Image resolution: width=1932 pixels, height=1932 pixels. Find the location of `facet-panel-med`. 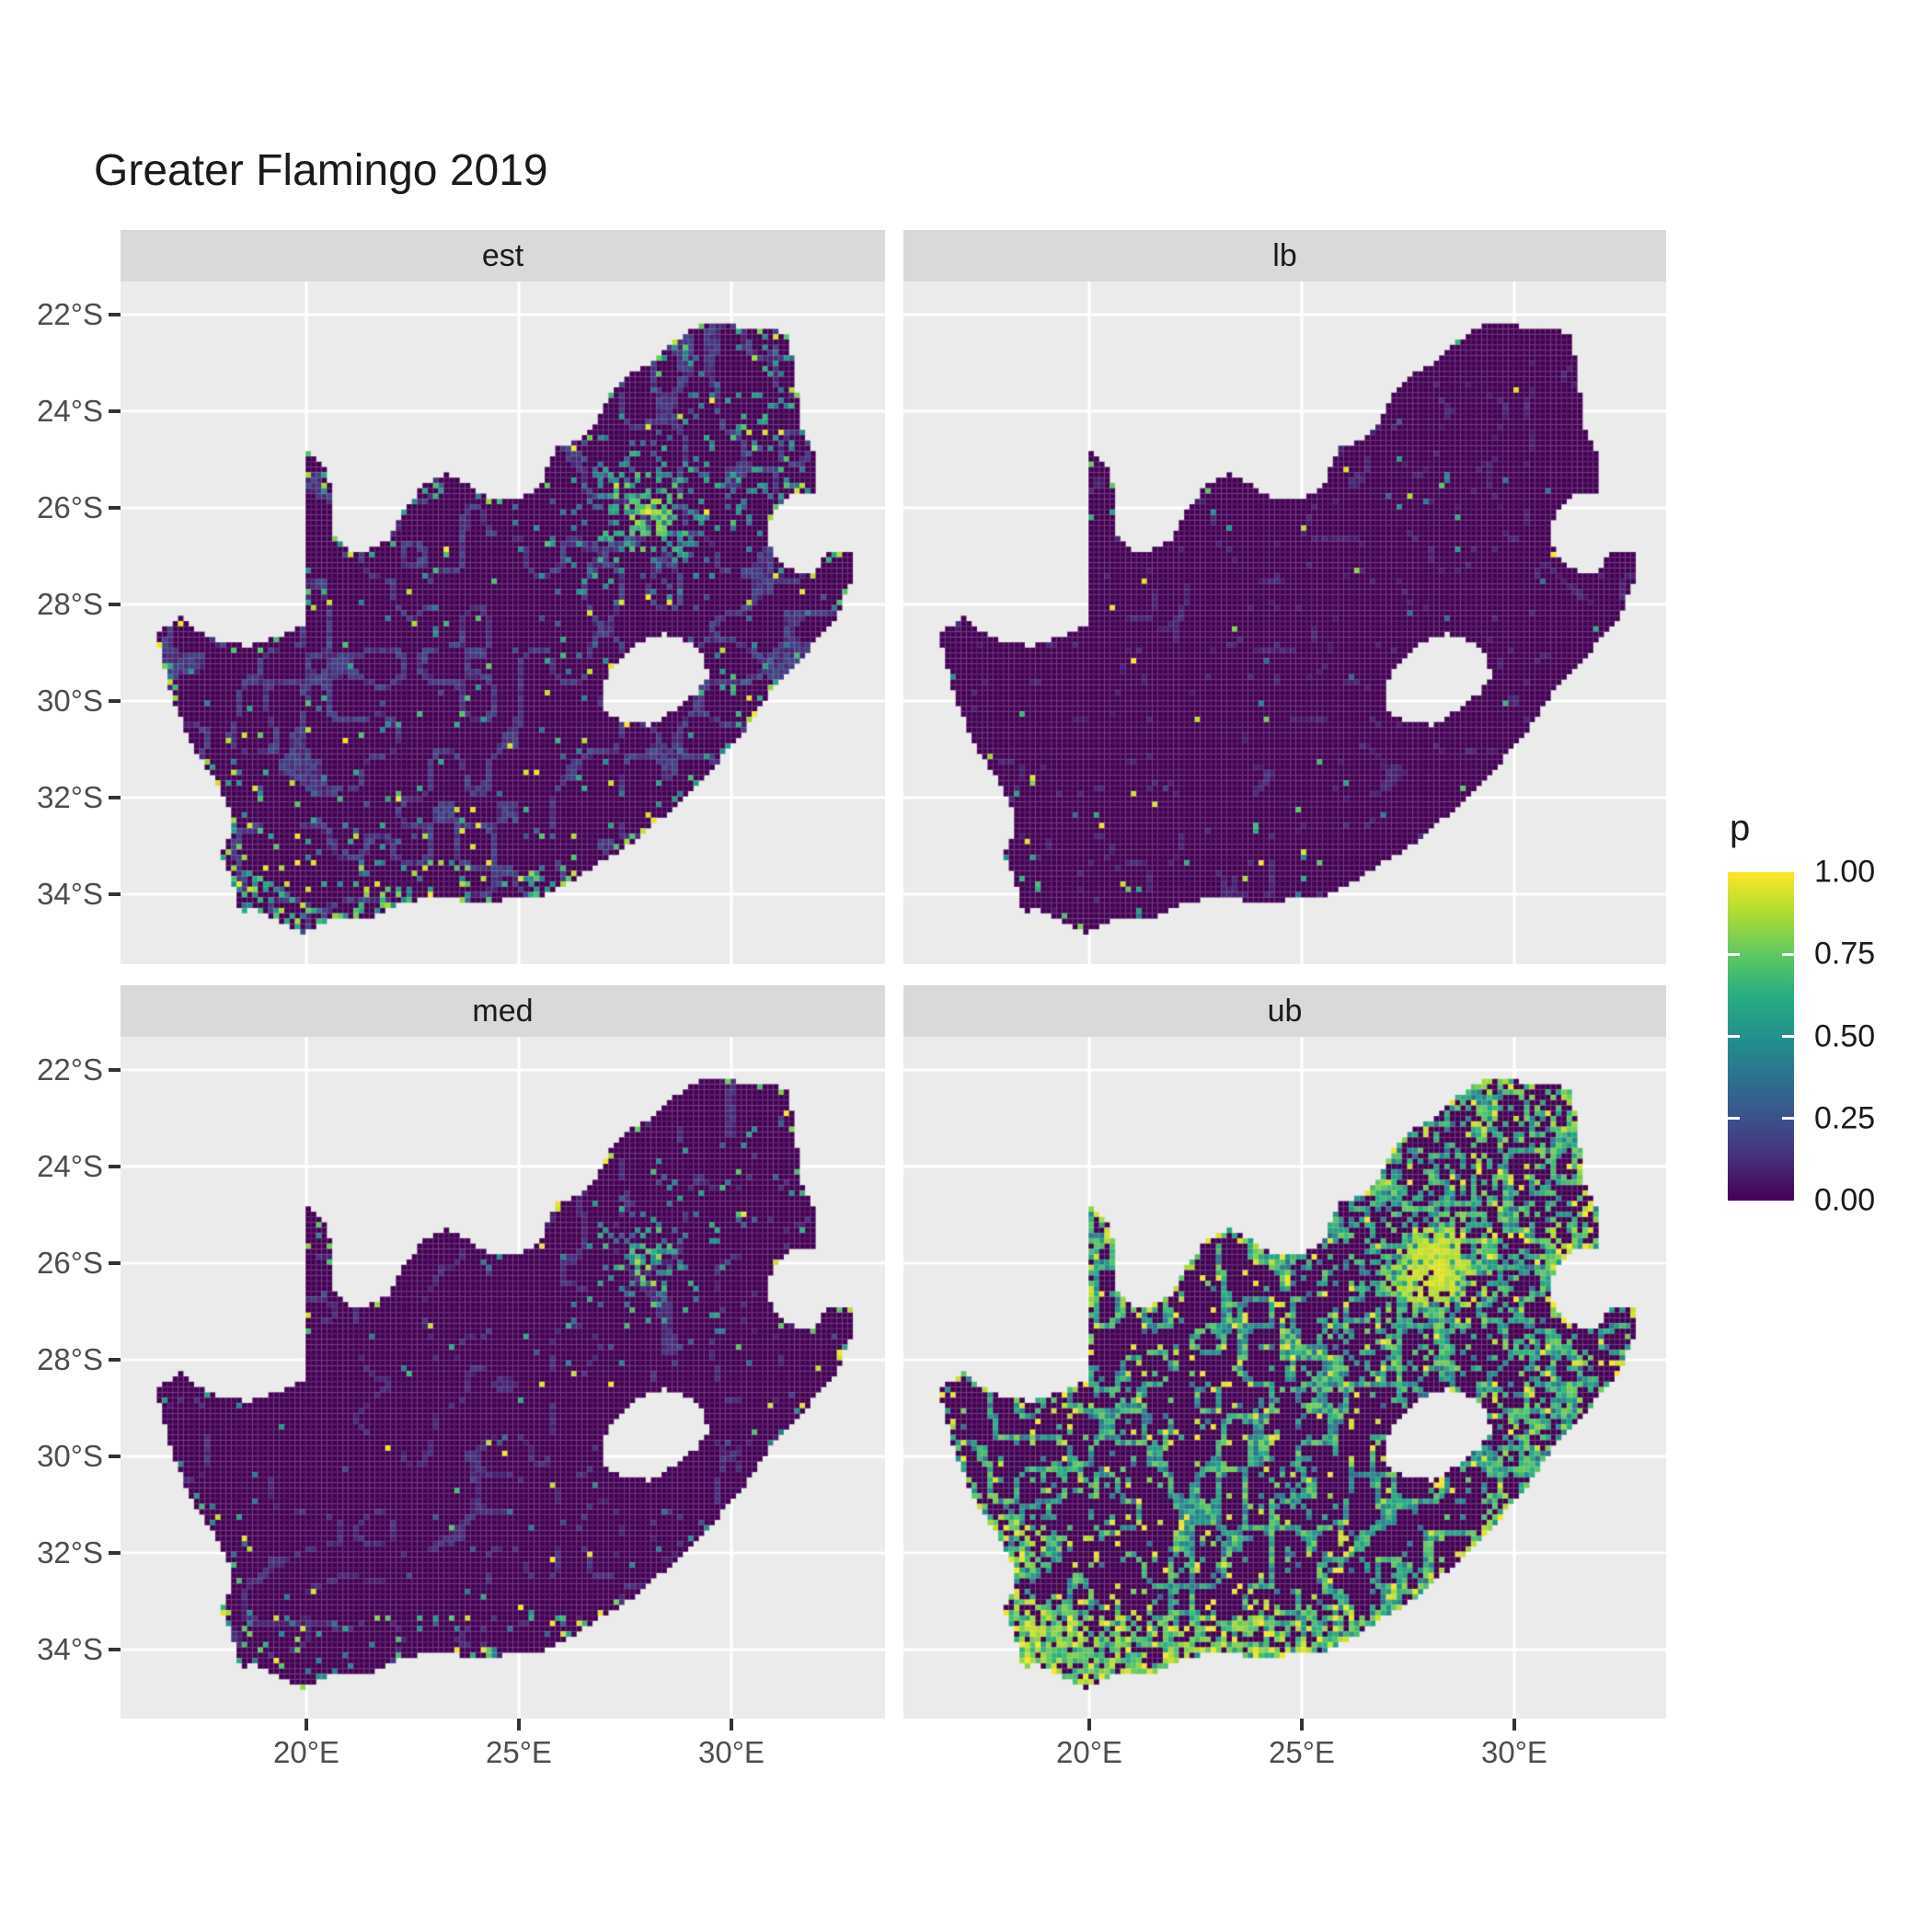

facet-panel-med is located at coordinates (503, 1378).